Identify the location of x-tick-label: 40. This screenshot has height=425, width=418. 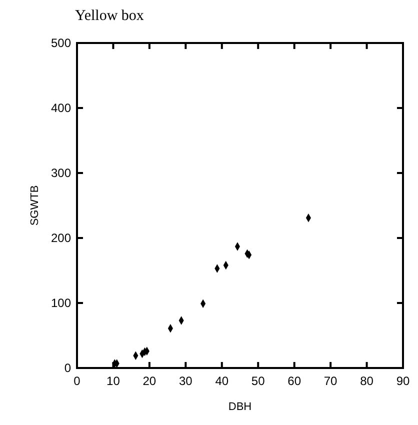
(222, 381).